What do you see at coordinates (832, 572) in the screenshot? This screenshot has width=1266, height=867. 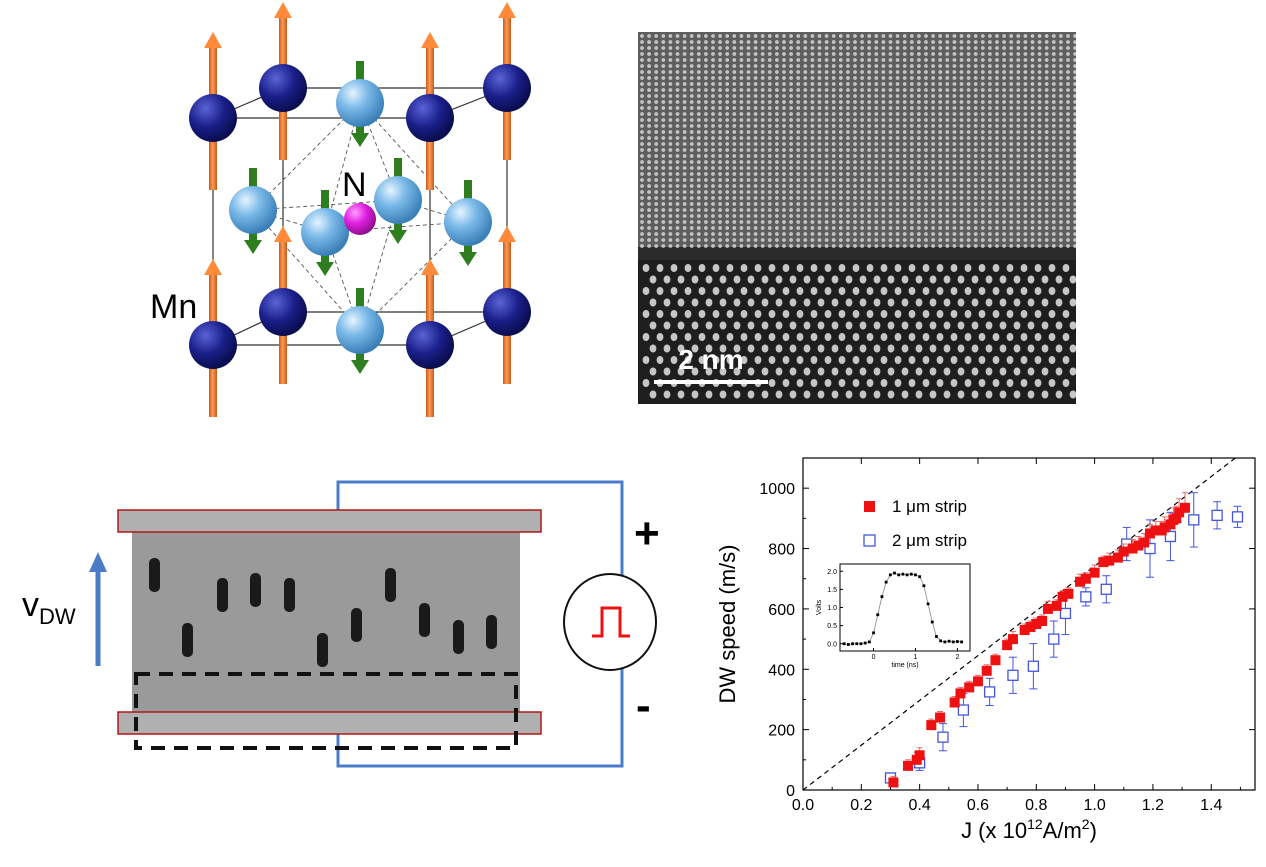 I see `inset-y-tick-label: 2.0` at bounding box center [832, 572].